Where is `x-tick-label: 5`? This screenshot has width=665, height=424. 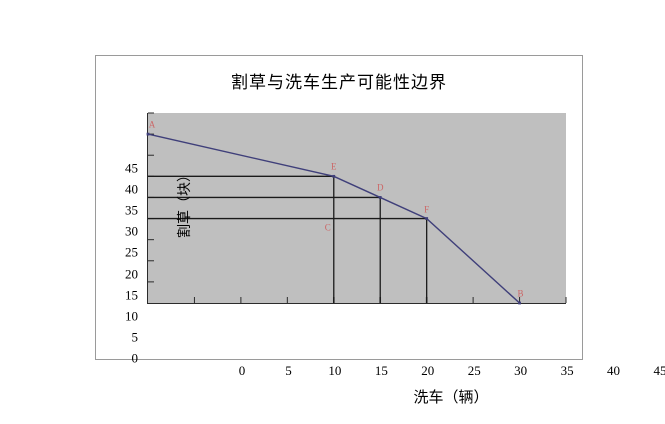
x-tick-label: 5 is located at coordinates (288, 370).